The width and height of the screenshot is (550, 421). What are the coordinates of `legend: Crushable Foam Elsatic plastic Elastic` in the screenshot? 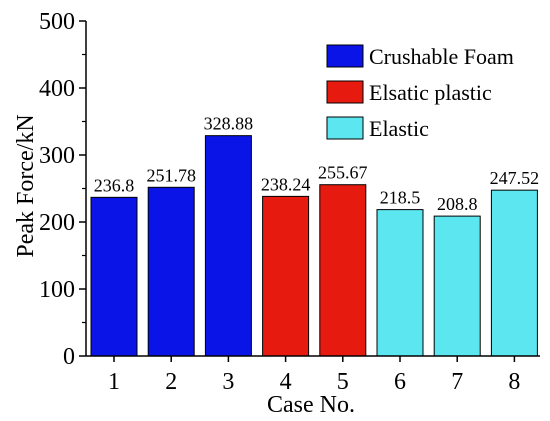 It's located at (420, 92).